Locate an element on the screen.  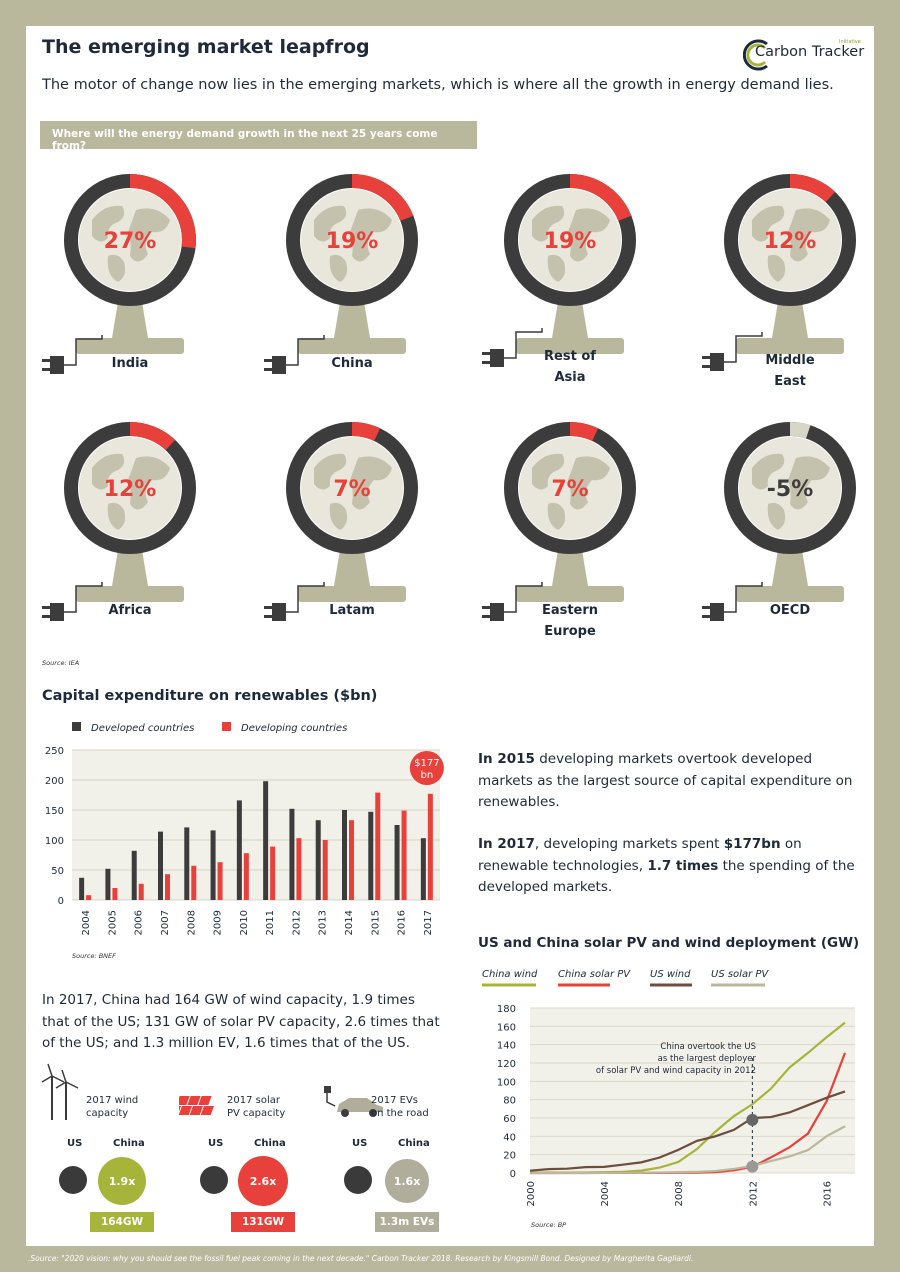
comparison-label: 2017 wind is located at coordinates (112, 1100).